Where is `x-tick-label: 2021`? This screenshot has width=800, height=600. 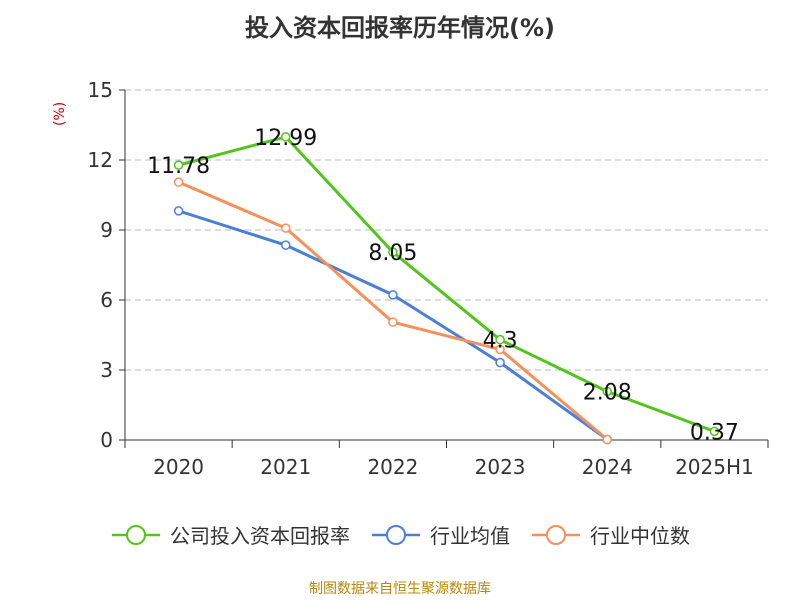
x-tick-label: 2021 is located at coordinates (285, 467).